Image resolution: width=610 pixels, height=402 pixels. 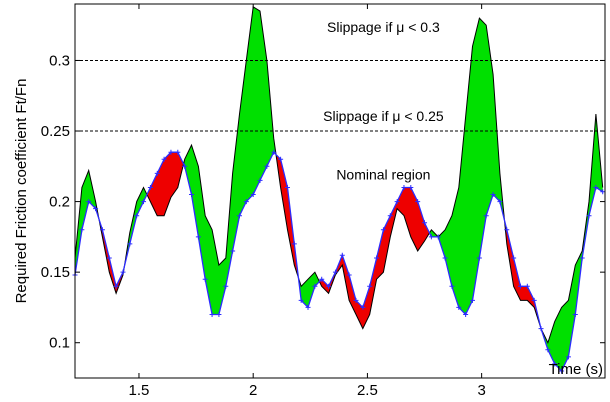 What do you see at coordinates (139, 390) in the screenshot?
I see `x-tick-label: 1.5` at bounding box center [139, 390].